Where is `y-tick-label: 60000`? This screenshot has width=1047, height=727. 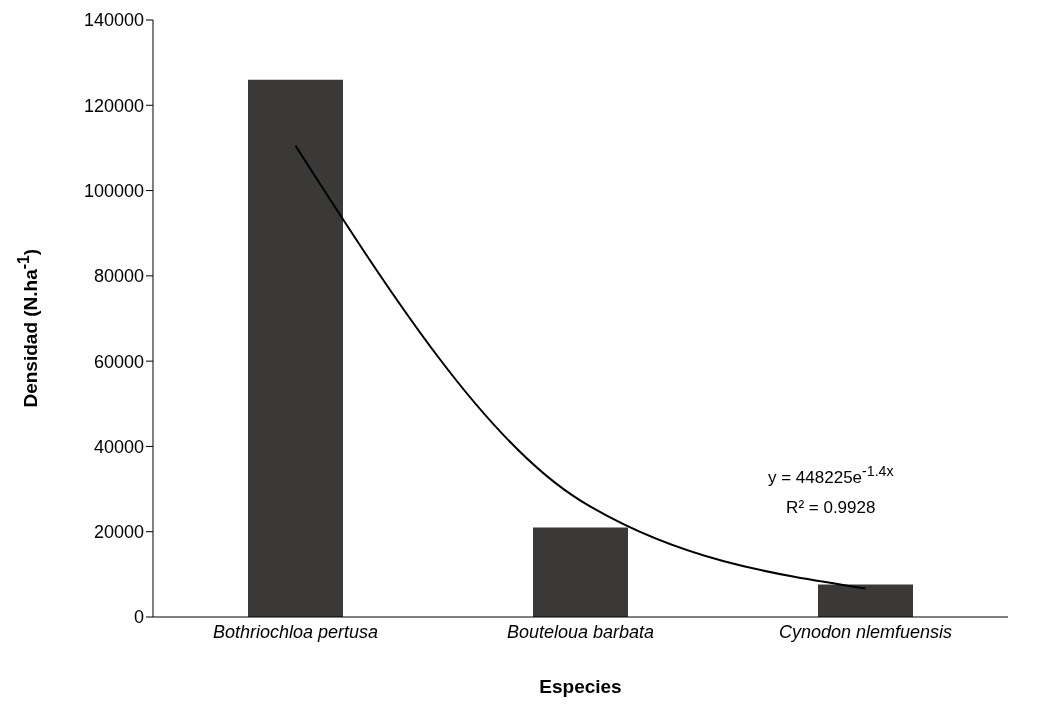
y-tick-label: 60000 is located at coordinates (118, 361).